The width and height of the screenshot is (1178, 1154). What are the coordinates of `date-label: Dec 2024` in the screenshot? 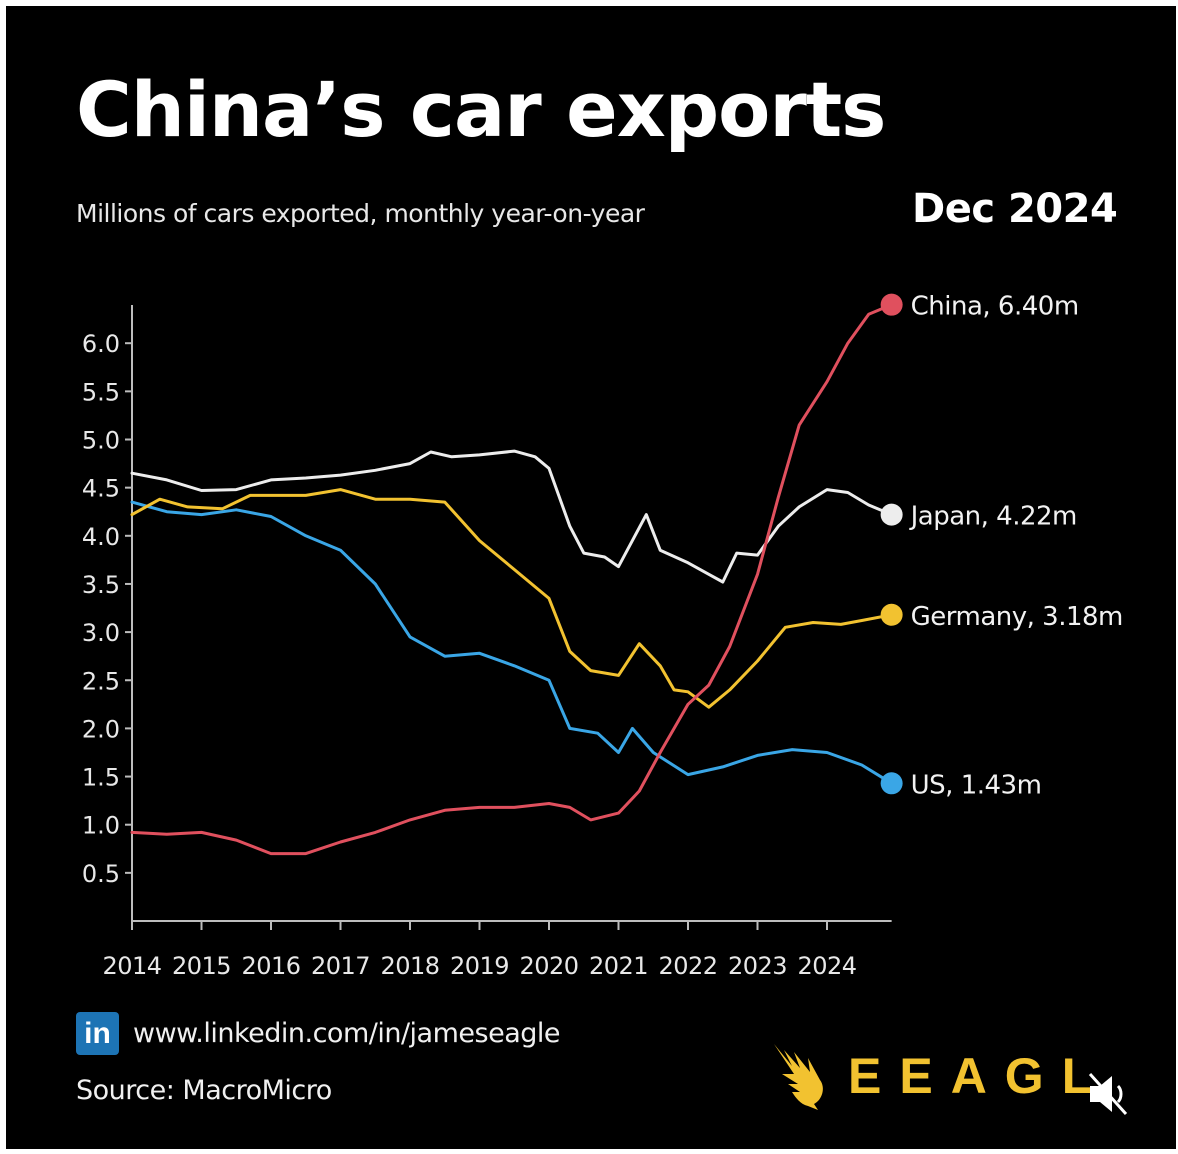 It's located at (1015, 209).